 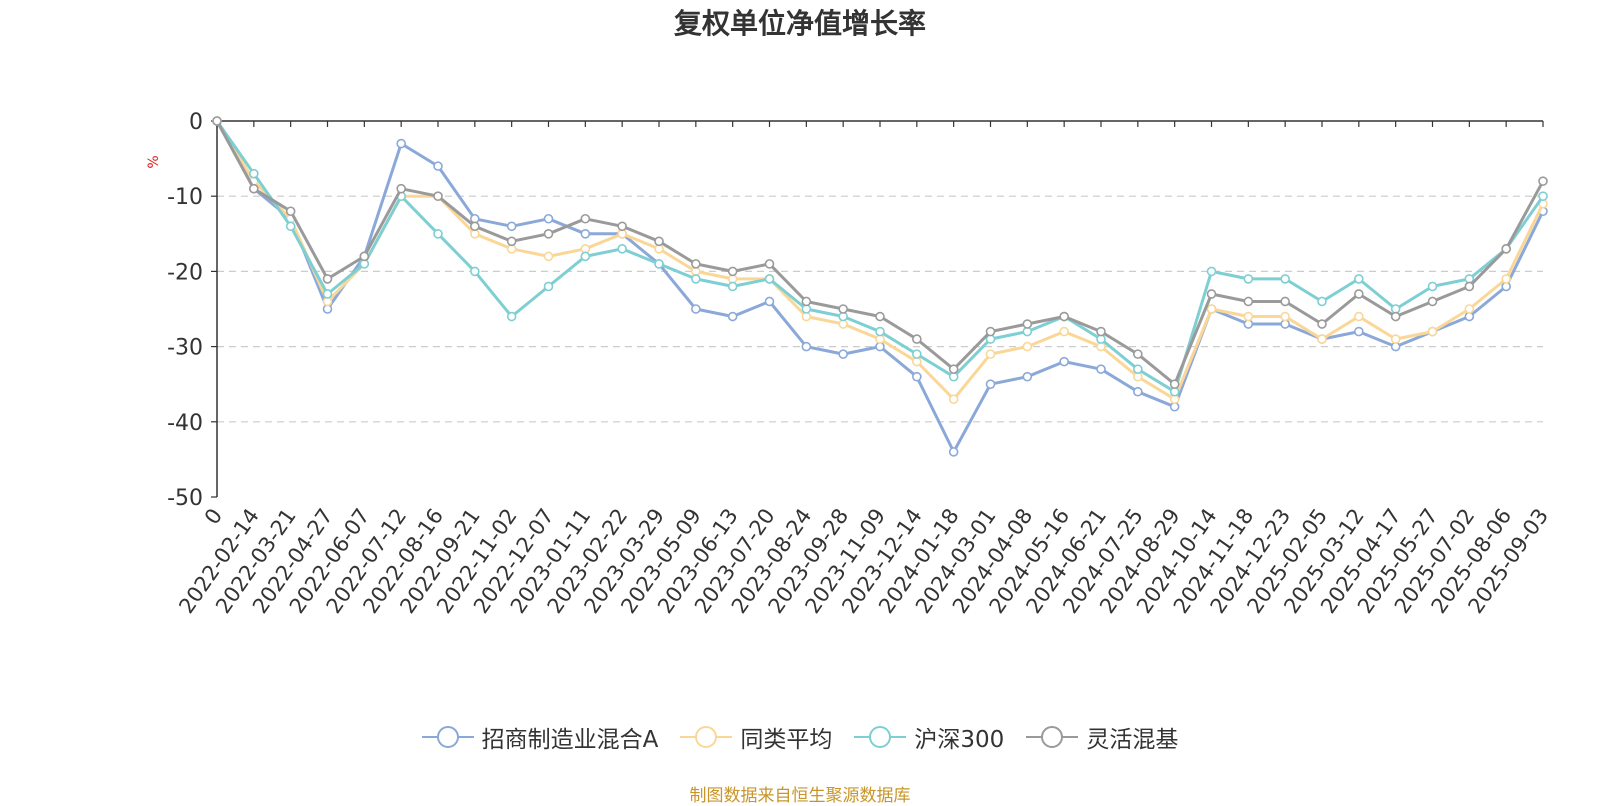 I want to click on legend-item: 招商制造业混合A, so click(x=540, y=737).